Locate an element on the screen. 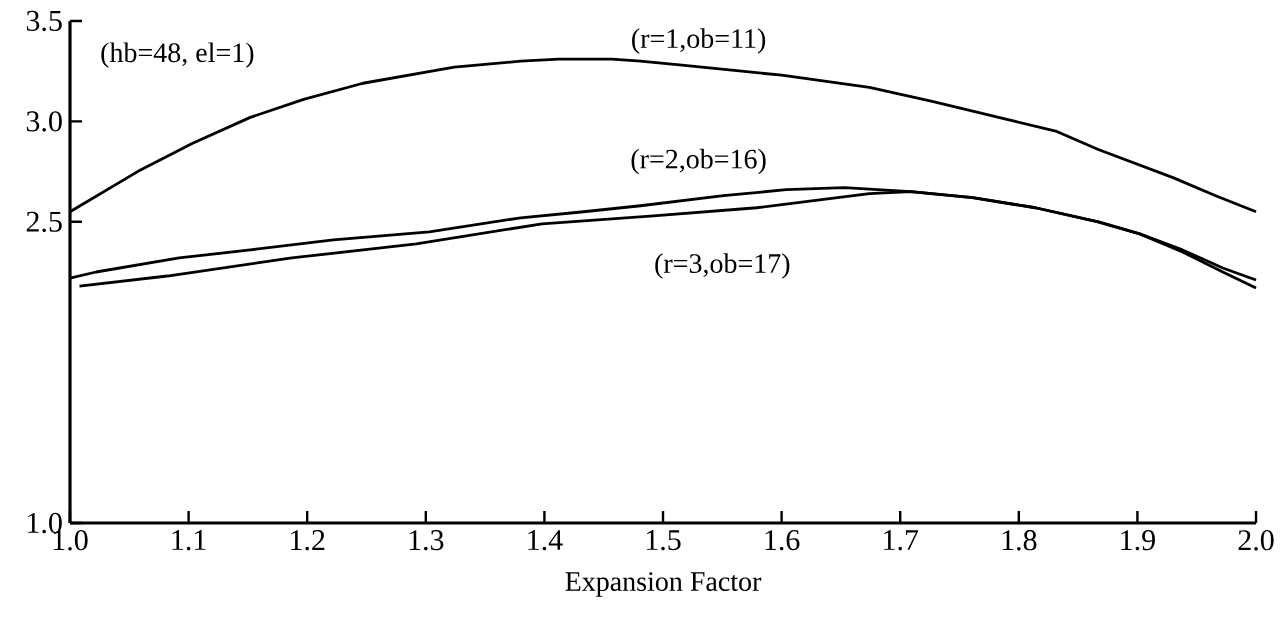  y-tick-label: 3.5 is located at coordinates (44, 21).